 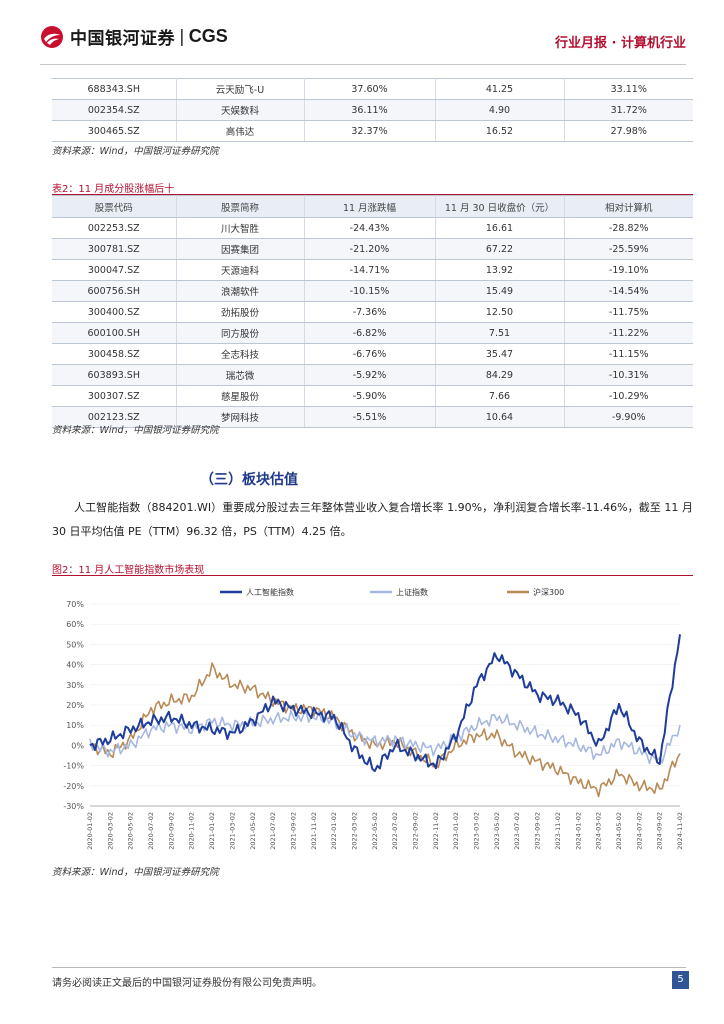 I want to click on column-header: 11 月涨跌幅, so click(x=369, y=206).